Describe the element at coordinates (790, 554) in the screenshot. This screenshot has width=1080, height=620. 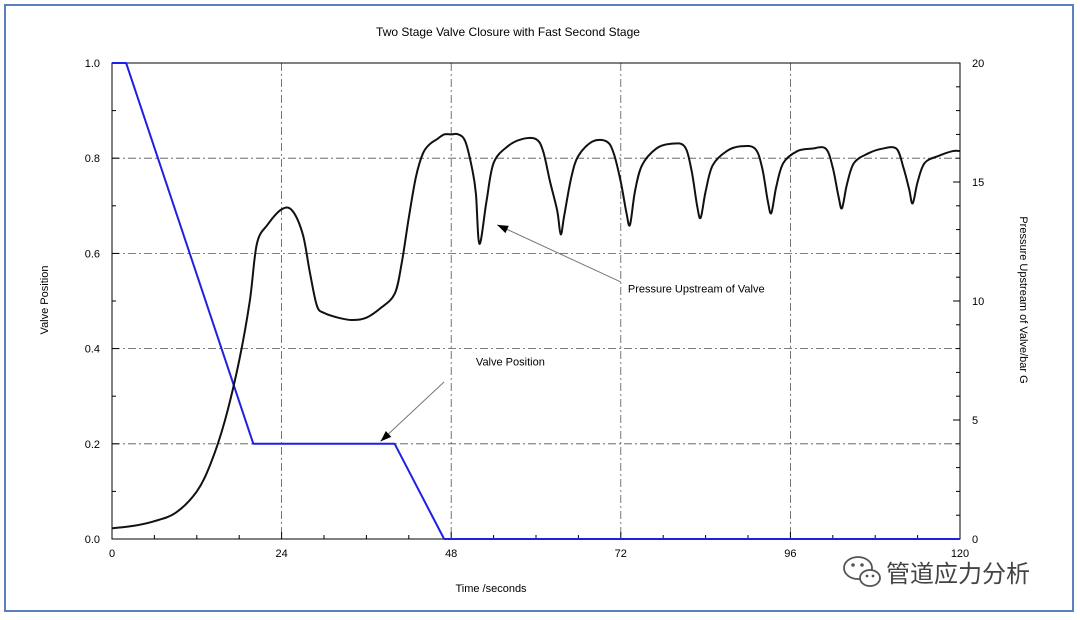
I see `x-tick-label: 96` at that location.